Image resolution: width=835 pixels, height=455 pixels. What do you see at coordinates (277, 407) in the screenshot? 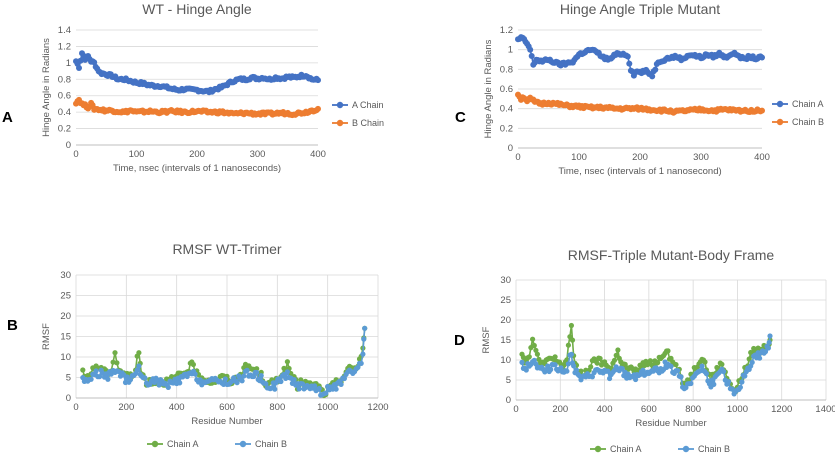
I see `x-tick-label: 800` at bounding box center [277, 407].